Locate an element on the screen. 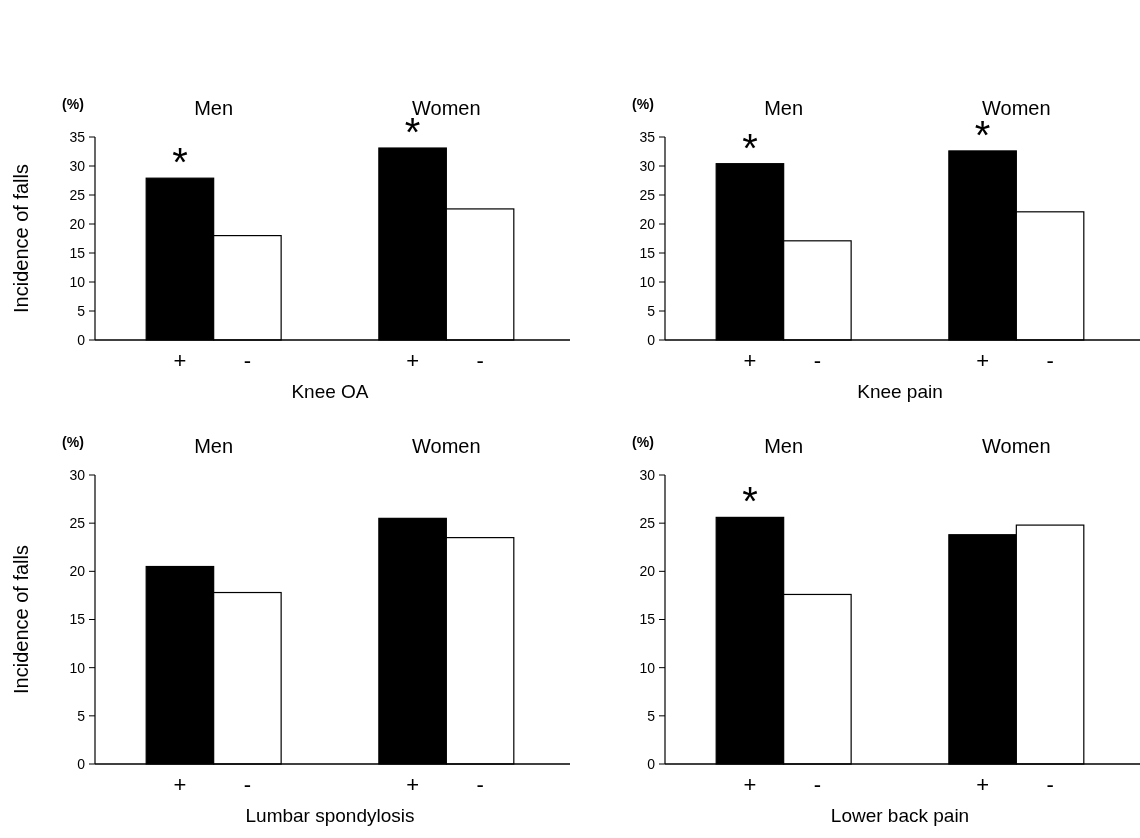 Image resolution: width=1140 pixels, height=838 pixels. x-axis-title: Lumbar spondylosis is located at coordinates (330, 815).